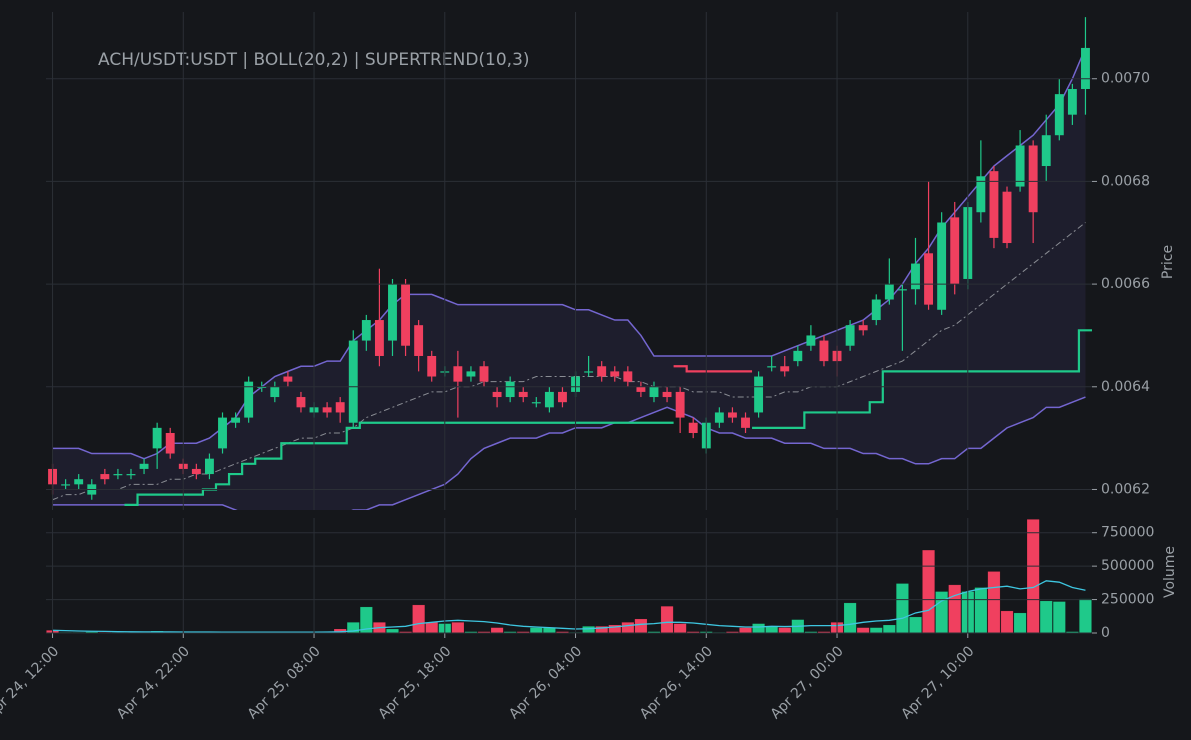 Image resolution: width=1191 pixels, height=740 pixels. Describe the element at coordinates (1125, 489) in the screenshot. I see `y-tick-label: 0.0062` at that location.